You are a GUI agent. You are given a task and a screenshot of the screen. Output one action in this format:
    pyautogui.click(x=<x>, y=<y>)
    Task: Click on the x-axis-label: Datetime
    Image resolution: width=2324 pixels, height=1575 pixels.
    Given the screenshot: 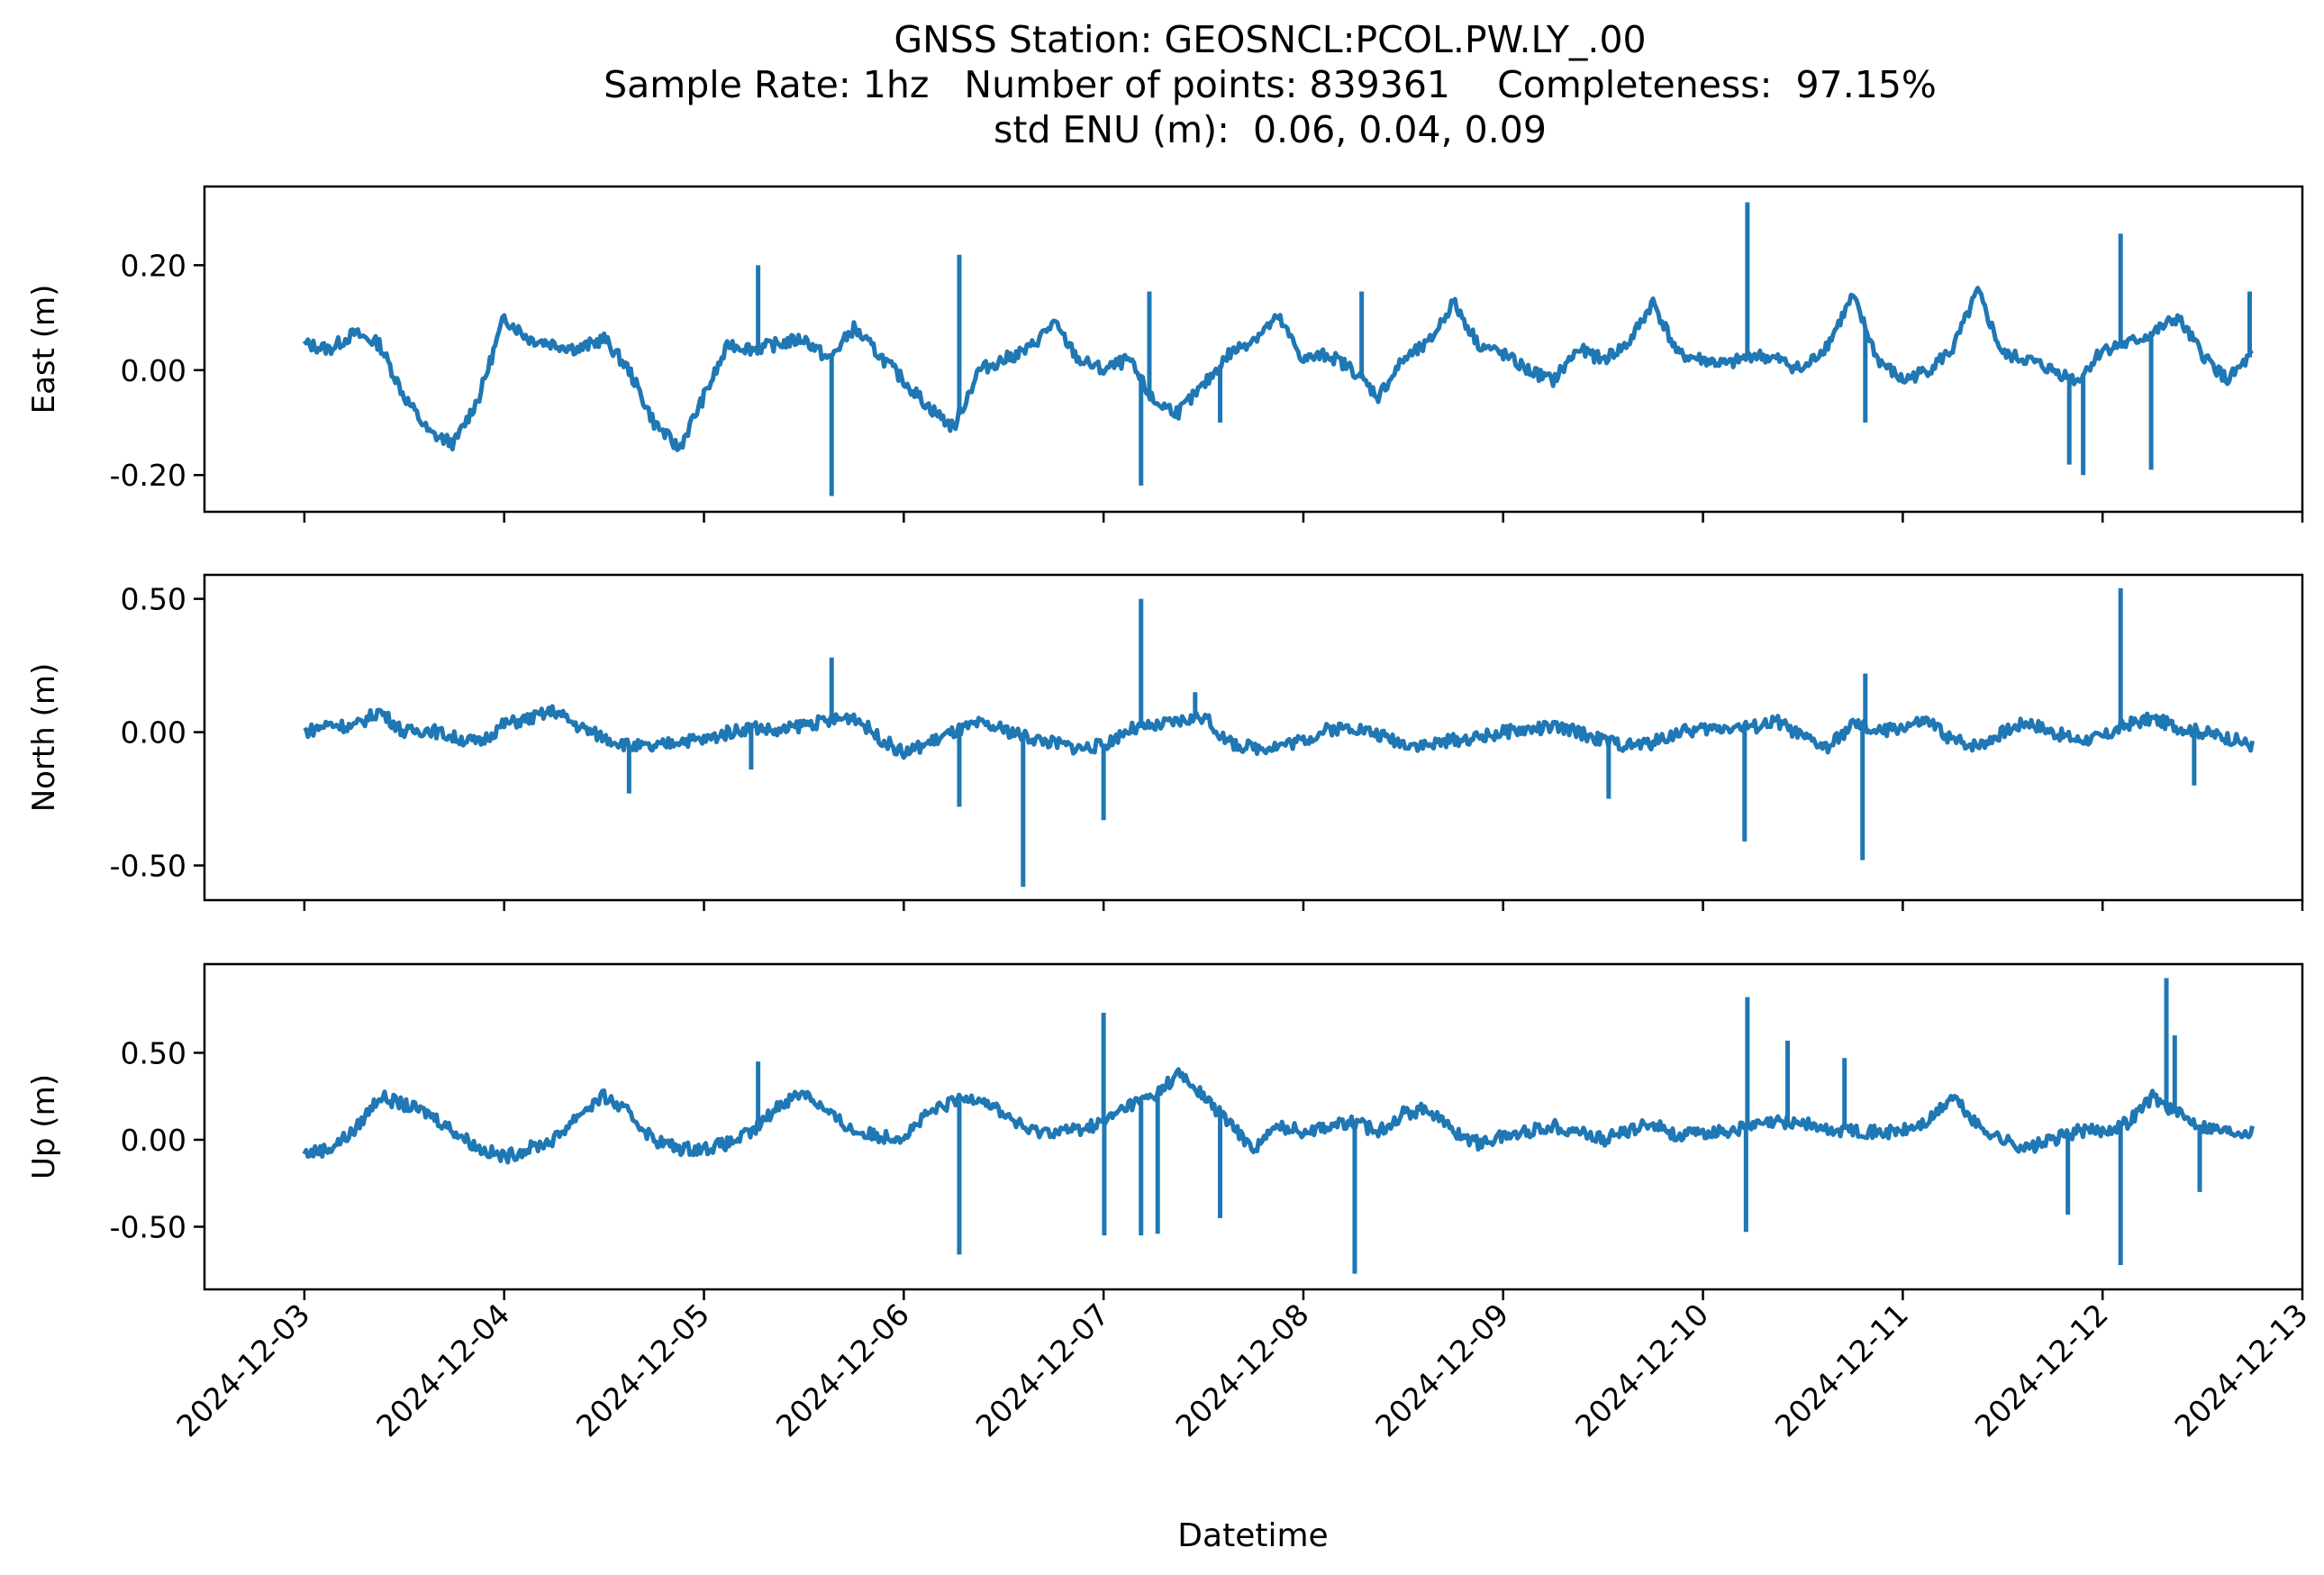 What is the action you would take?
    pyautogui.click(x=1252, y=1535)
    